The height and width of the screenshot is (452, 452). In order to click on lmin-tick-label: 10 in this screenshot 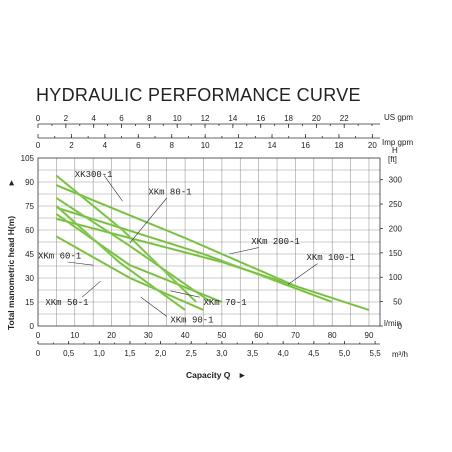, I will do `click(74, 335)`.